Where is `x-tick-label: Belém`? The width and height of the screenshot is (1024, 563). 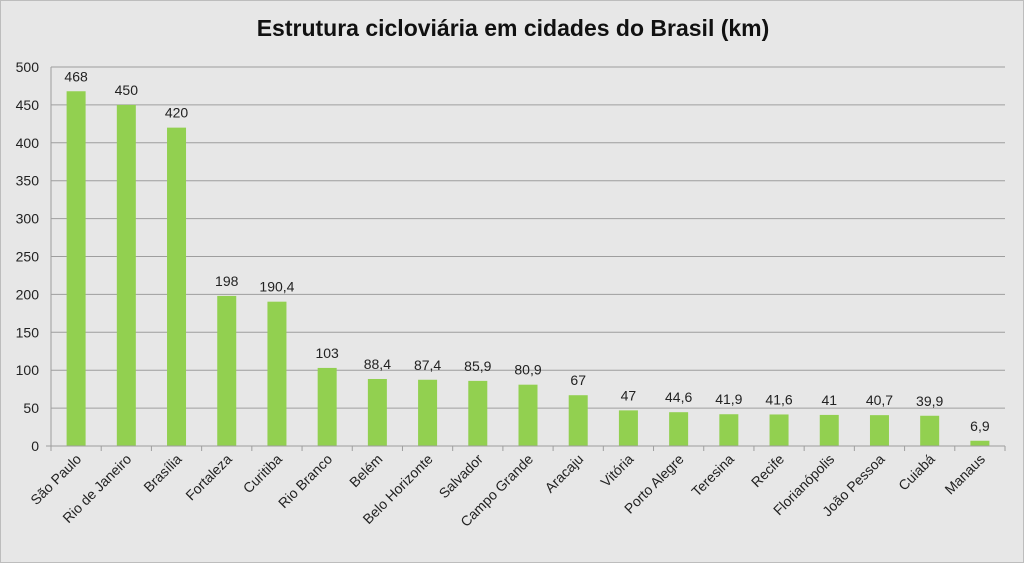 x-tick-label: Belém is located at coordinates (365, 470).